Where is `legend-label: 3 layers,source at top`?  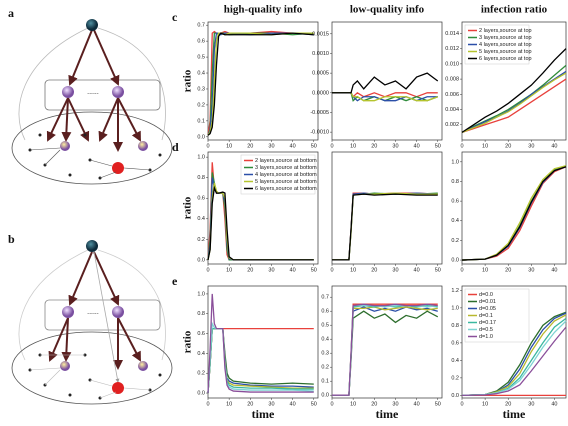 legend-label: 3 layers,source at top is located at coordinates (505, 38).